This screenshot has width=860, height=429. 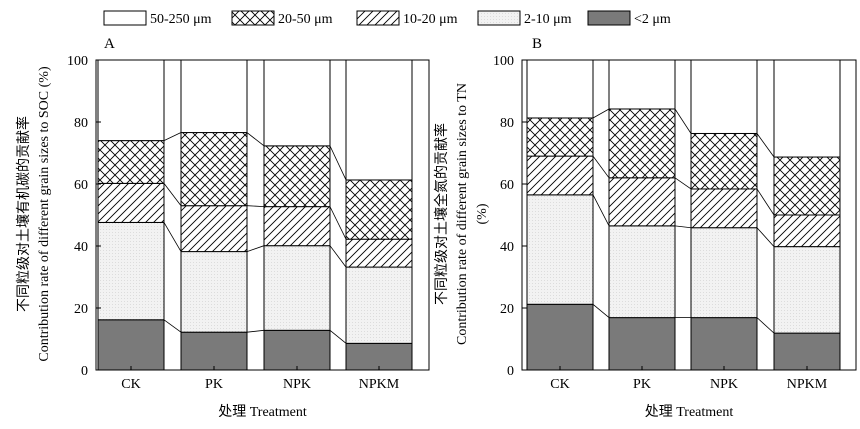 What do you see at coordinates (548, 19) in the screenshot?
I see `legend-label-g2_10: 2-10 μm` at bounding box center [548, 19].